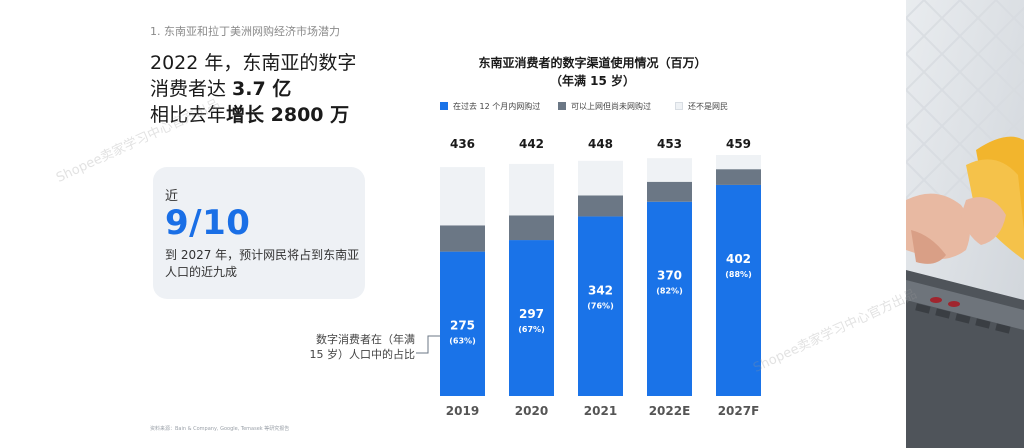  I want to click on value-label-2022E: 370, so click(669, 276).